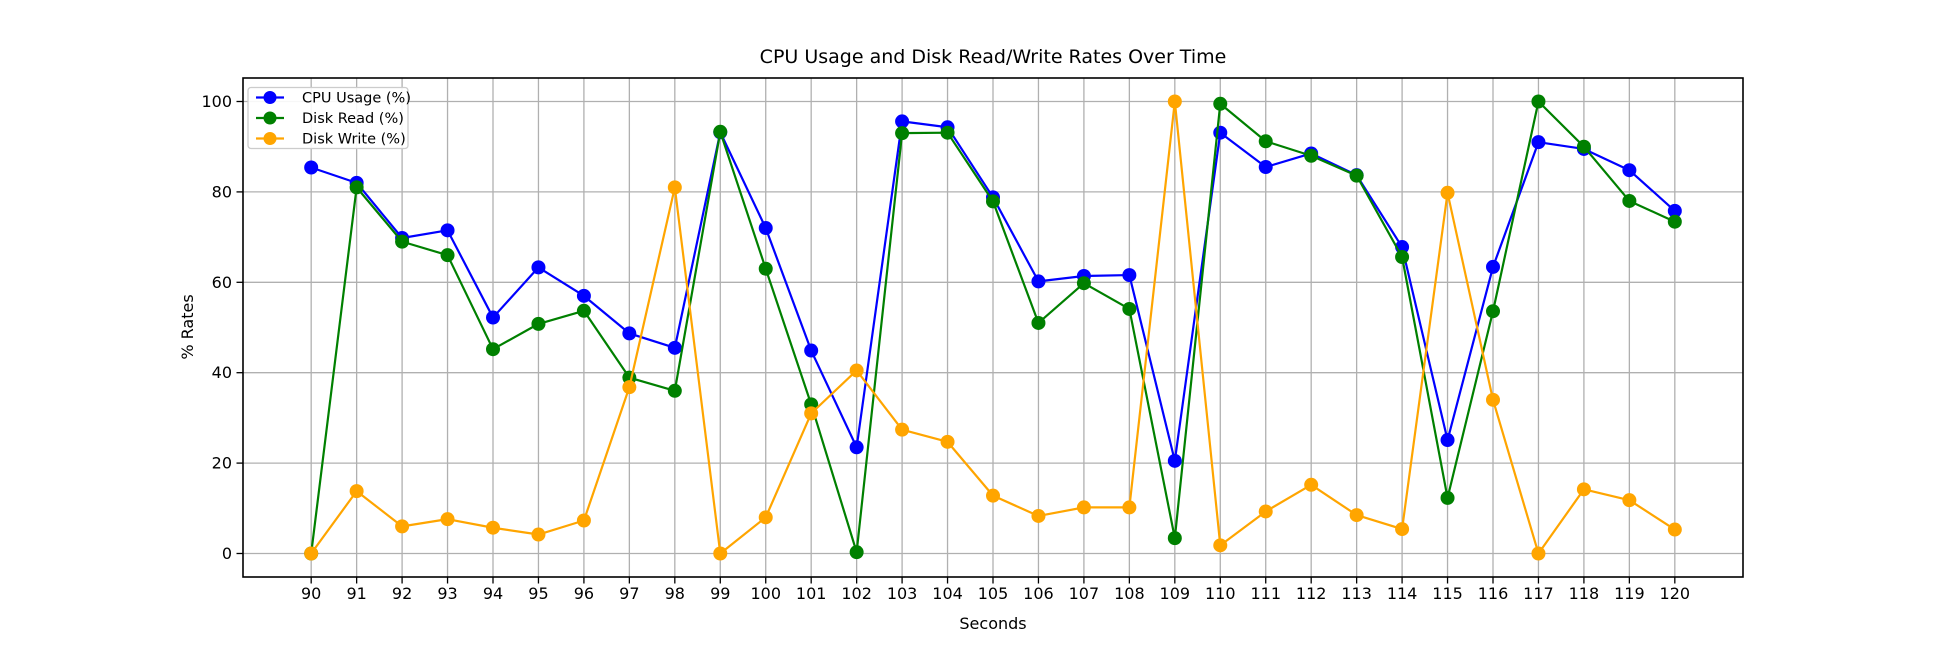  Describe the element at coordinates (629, 593) in the screenshot. I see `x-tick-label: 97` at that location.